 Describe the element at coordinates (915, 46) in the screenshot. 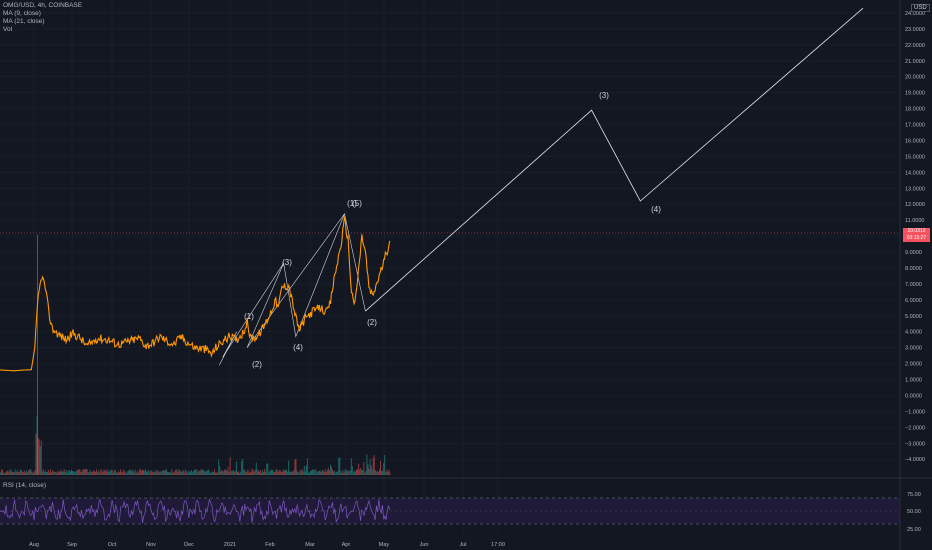

I see `price-tick: 22.0000` at that location.